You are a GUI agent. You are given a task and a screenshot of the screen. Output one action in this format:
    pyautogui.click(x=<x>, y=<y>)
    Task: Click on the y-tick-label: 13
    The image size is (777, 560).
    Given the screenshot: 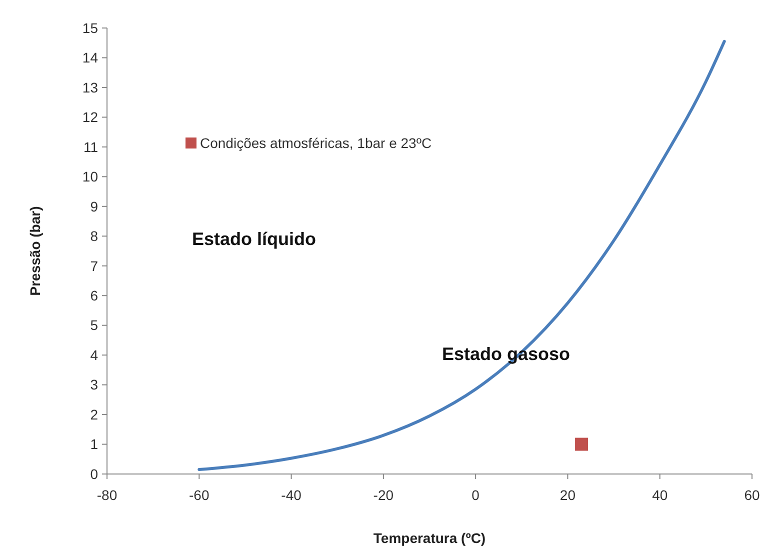 What is the action you would take?
    pyautogui.click(x=90, y=87)
    